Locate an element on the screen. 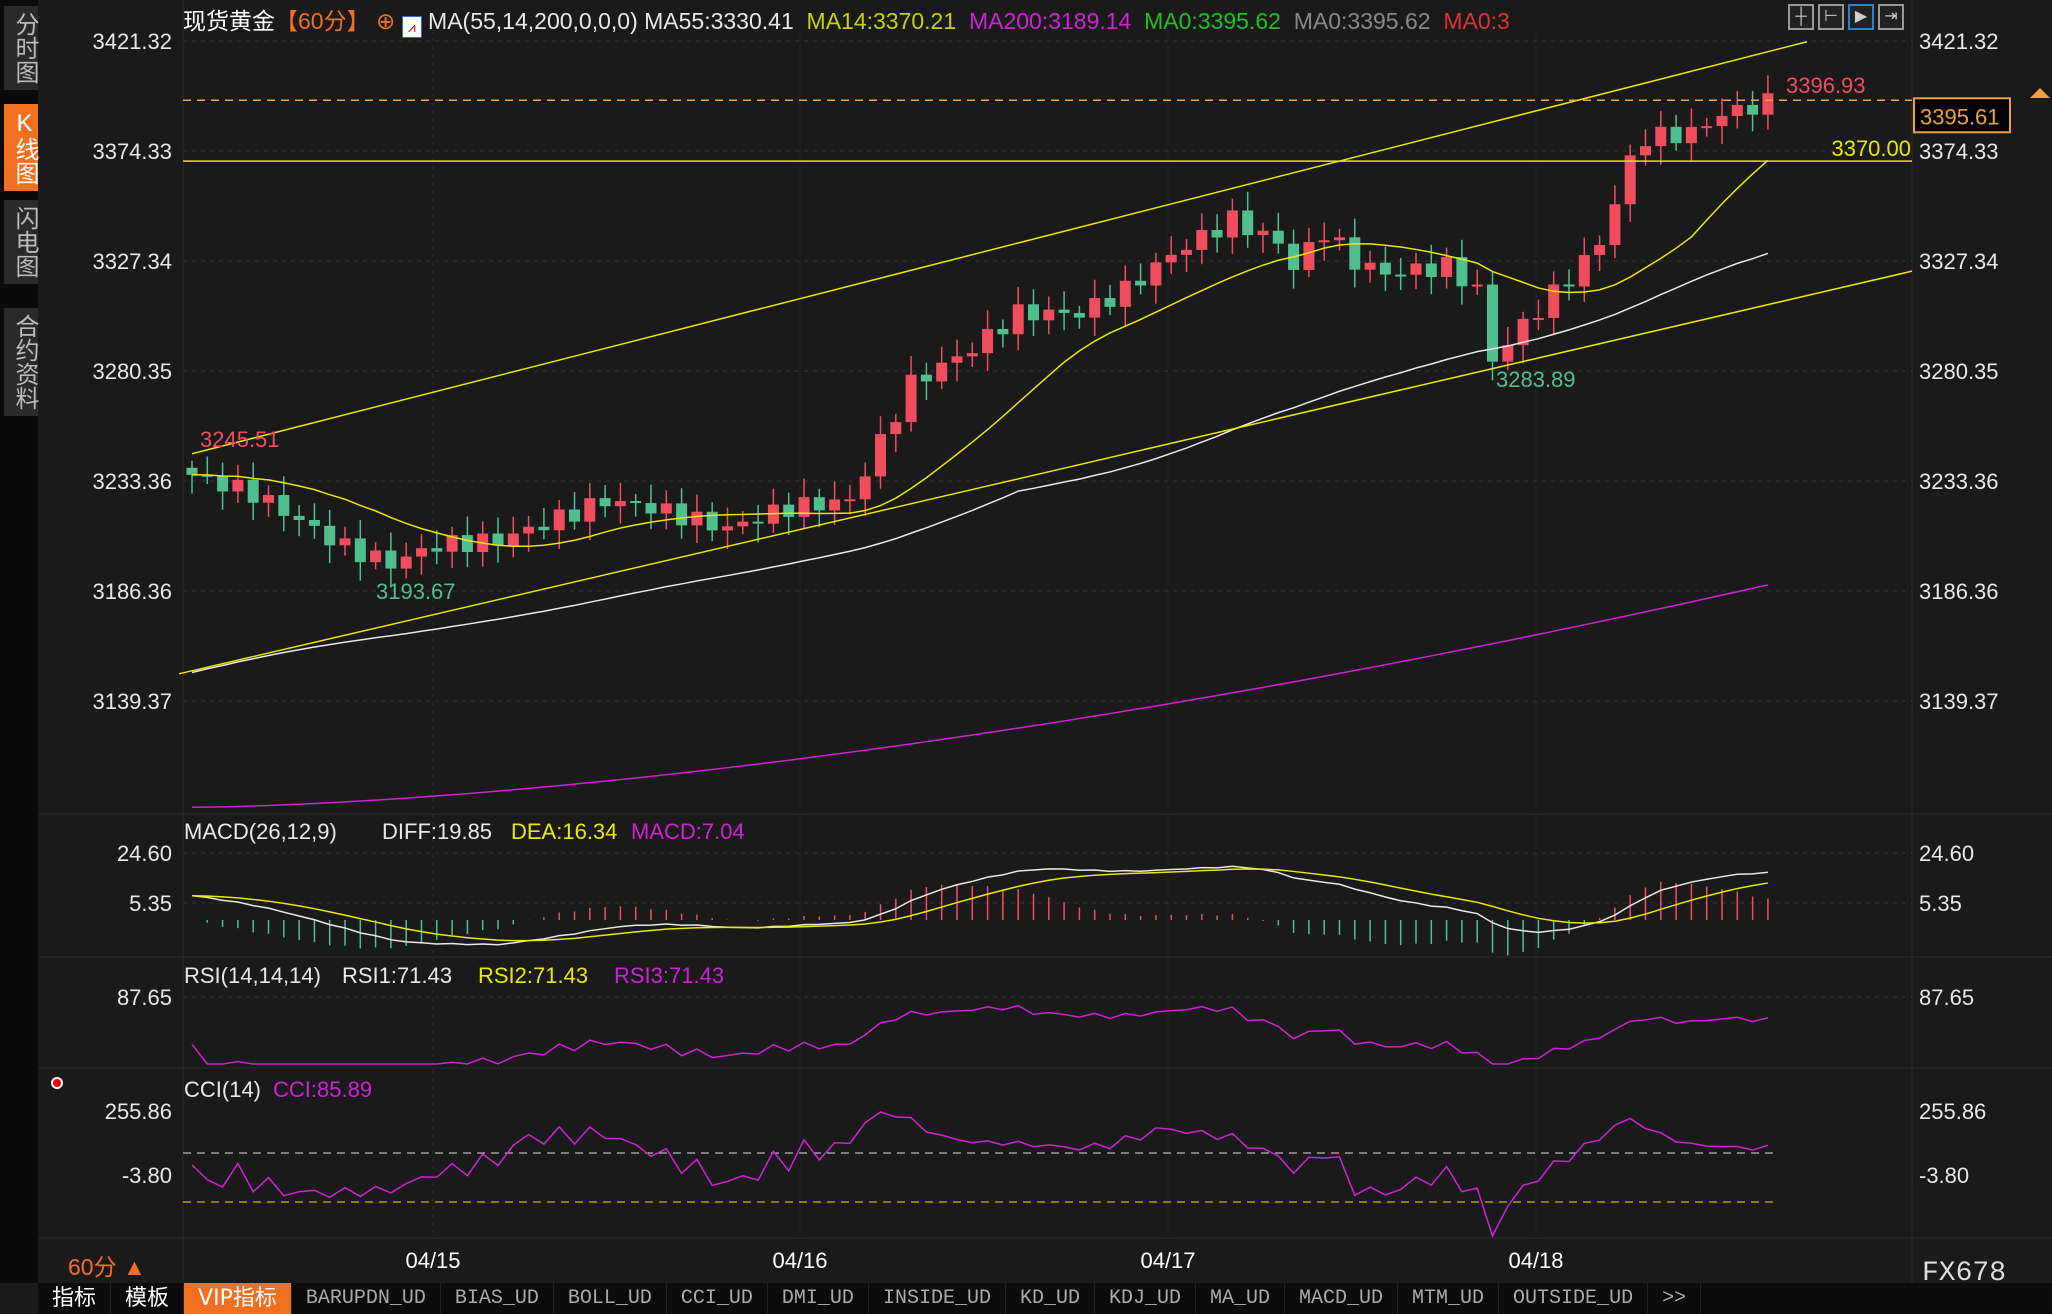  indicator-tab: MTM_UD is located at coordinates (1449, 1298).